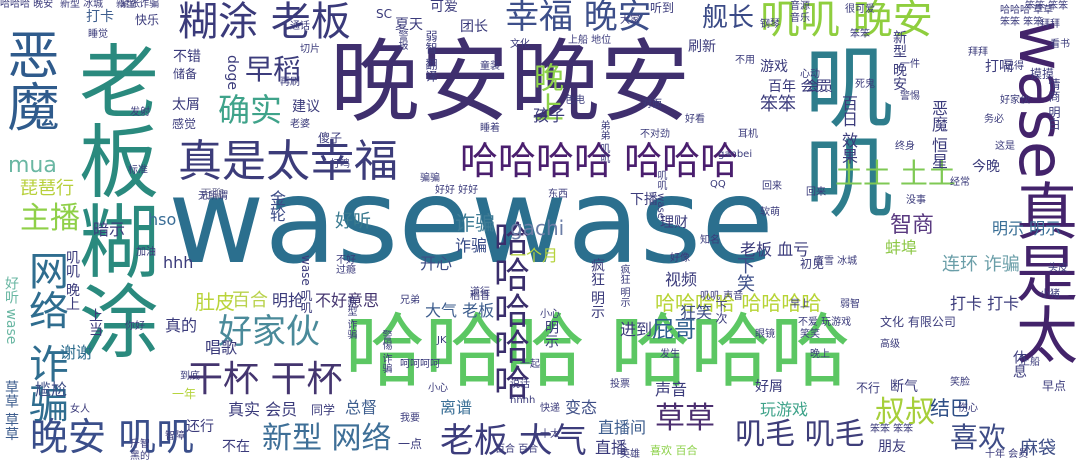 Image resolution: width=1080 pixels, height=463 pixels. I want to click on word-jinzhi: 斤智, so click(140, 444).